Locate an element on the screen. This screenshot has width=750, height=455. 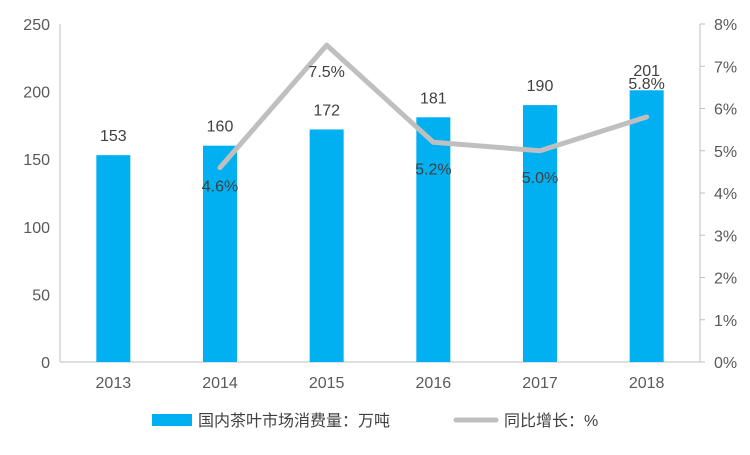
legend: 国内茶叶市场消费量：万吨 同比增长：% is located at coordinates (375, 421).